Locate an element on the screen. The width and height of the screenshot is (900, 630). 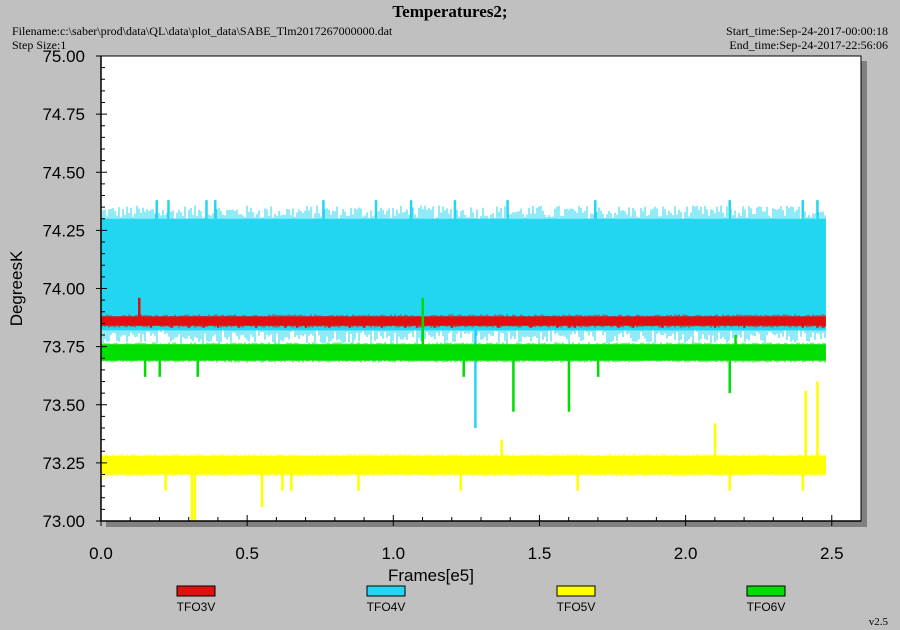
y-tick-label: 73.25 is located at coordinates (63, 463).